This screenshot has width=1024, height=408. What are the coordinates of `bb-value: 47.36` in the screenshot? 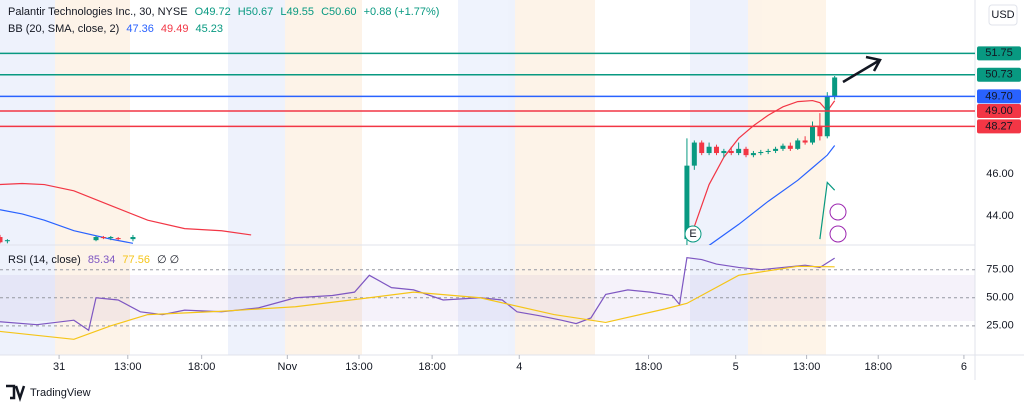 It's located at (140, 29).